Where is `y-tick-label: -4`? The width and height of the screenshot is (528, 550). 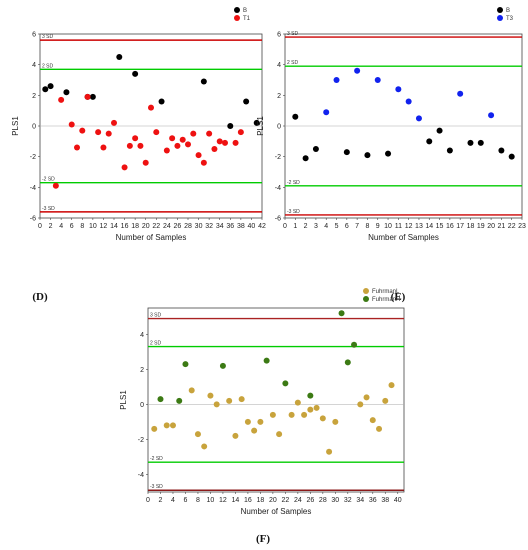 y-tick-label: -4 is located at coordinates (141, 475).